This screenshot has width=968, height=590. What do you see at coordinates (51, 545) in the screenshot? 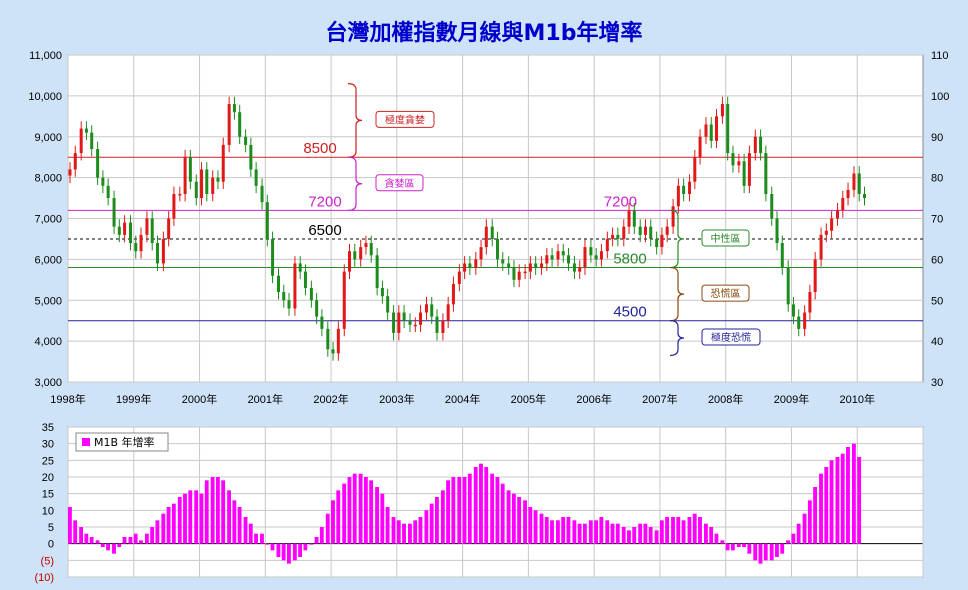
I see `m1b-tick-label: 0` at bounding box center [51, 545].